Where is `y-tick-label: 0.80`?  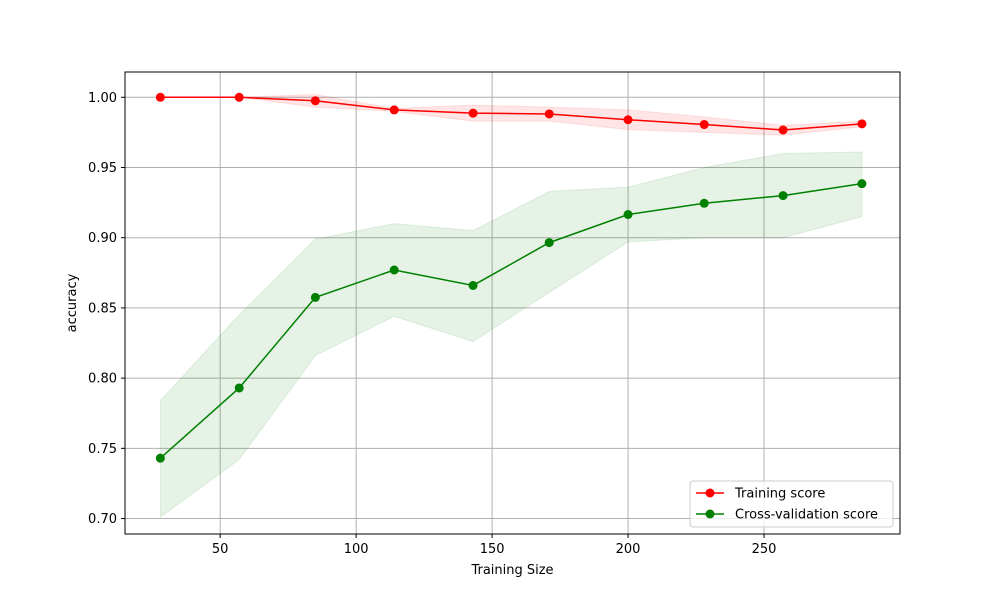 y-tick-label: 0.80 is located at coordinates (102, 379).